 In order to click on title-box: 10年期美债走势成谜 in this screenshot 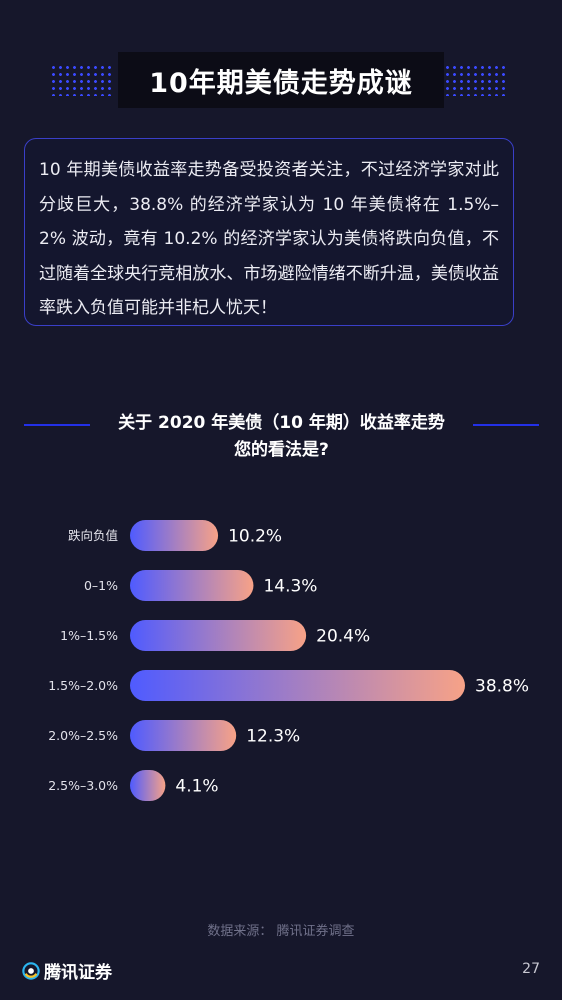, I will do `click(281, 80)`.